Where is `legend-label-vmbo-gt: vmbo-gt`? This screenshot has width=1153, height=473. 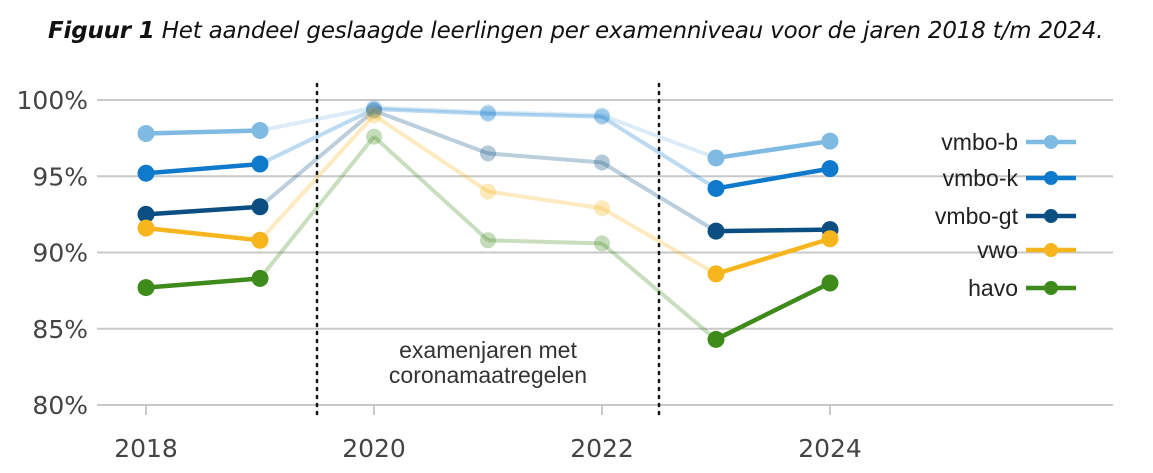 legend-label-vmbo-gt: vmbo-gt is located at coordinates (977, 216).